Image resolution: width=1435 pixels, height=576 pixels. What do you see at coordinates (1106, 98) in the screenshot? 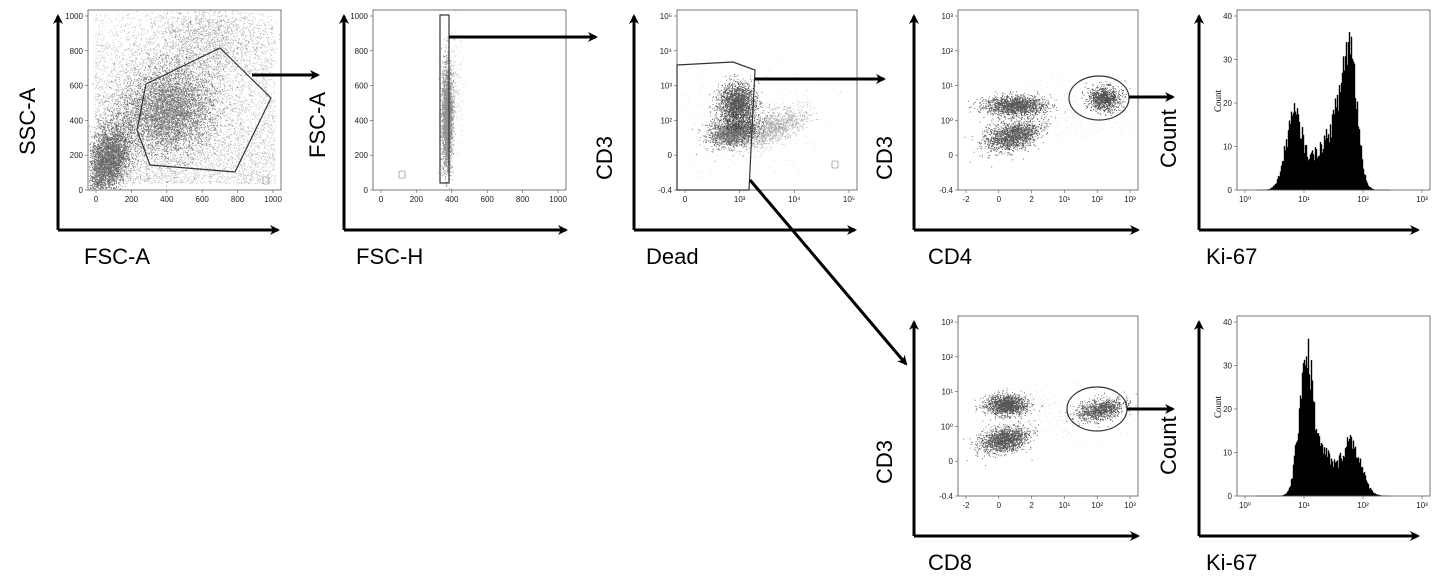
I see `cd4-pos-events` at bounding box center [1106, 98].